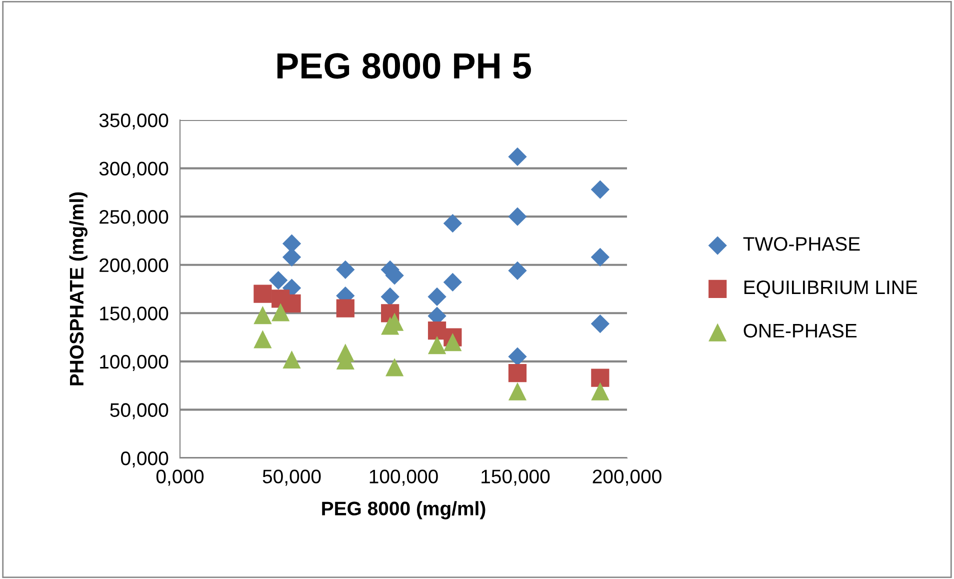 The image size is (954, 579). Describe the element at coordinates (134, 266) in the screenshot. I see `y-tick-label: 200,000` at that location.